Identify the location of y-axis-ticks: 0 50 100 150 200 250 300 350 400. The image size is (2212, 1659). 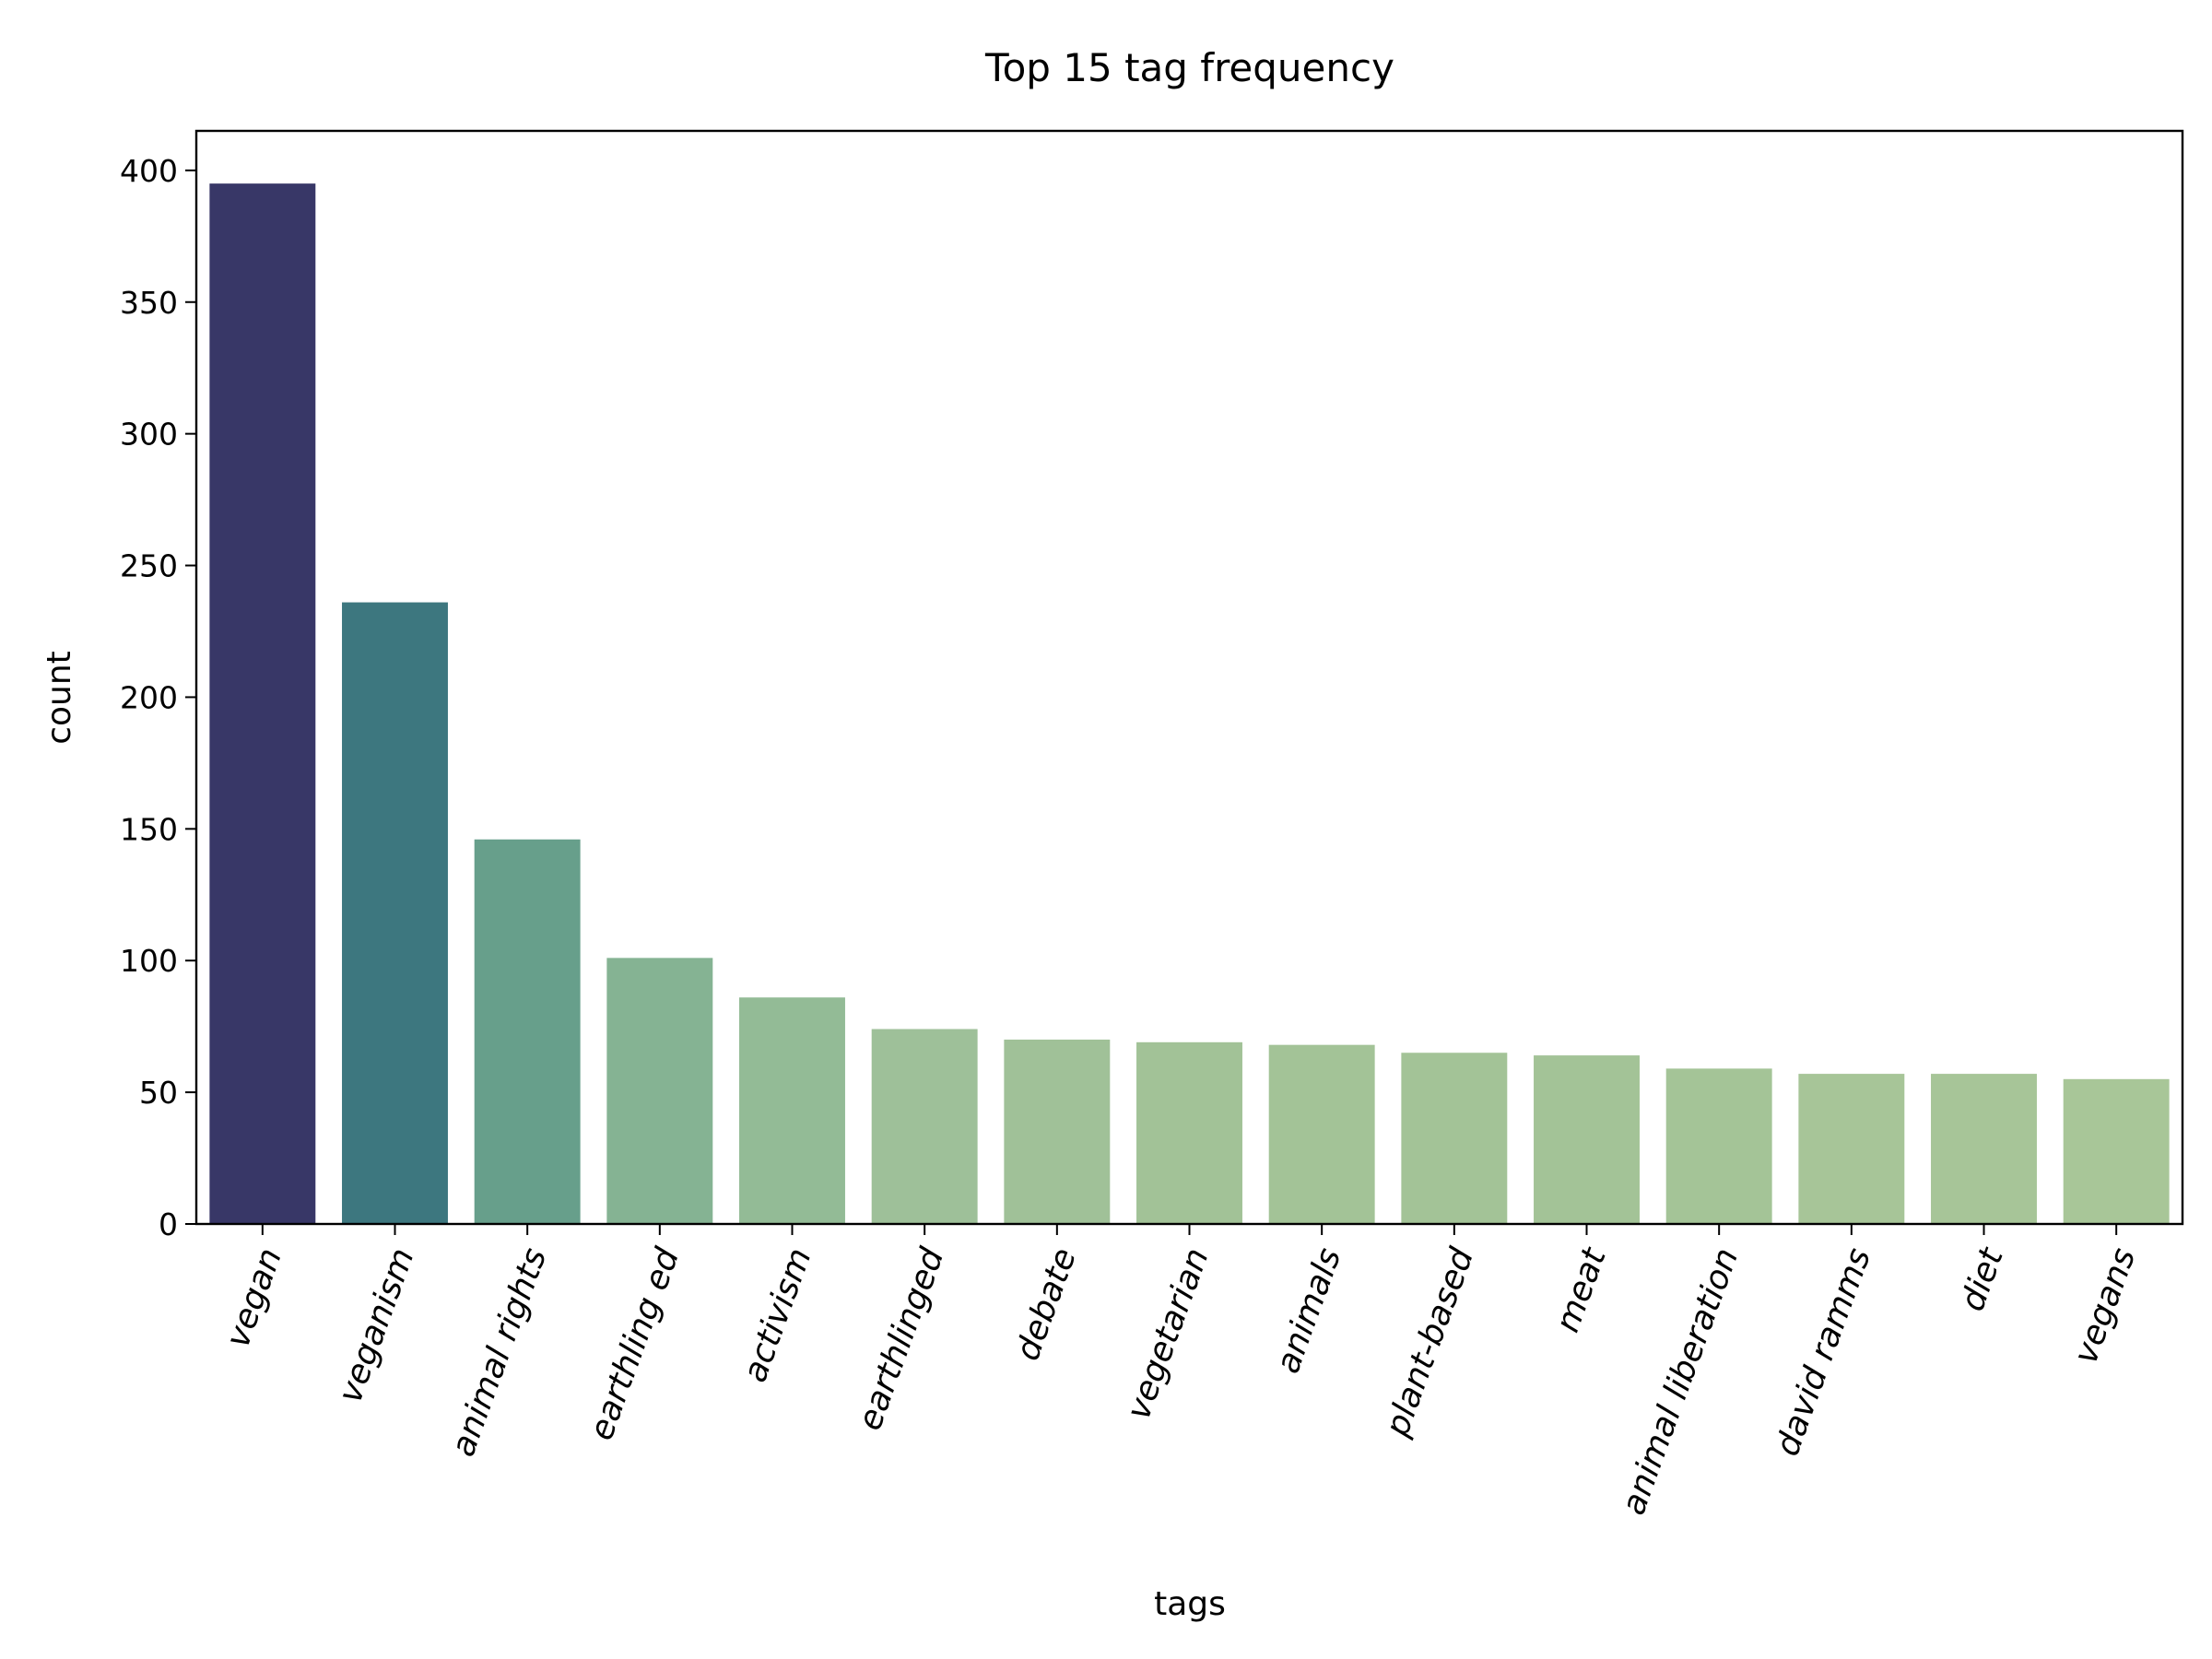
(158, 697).